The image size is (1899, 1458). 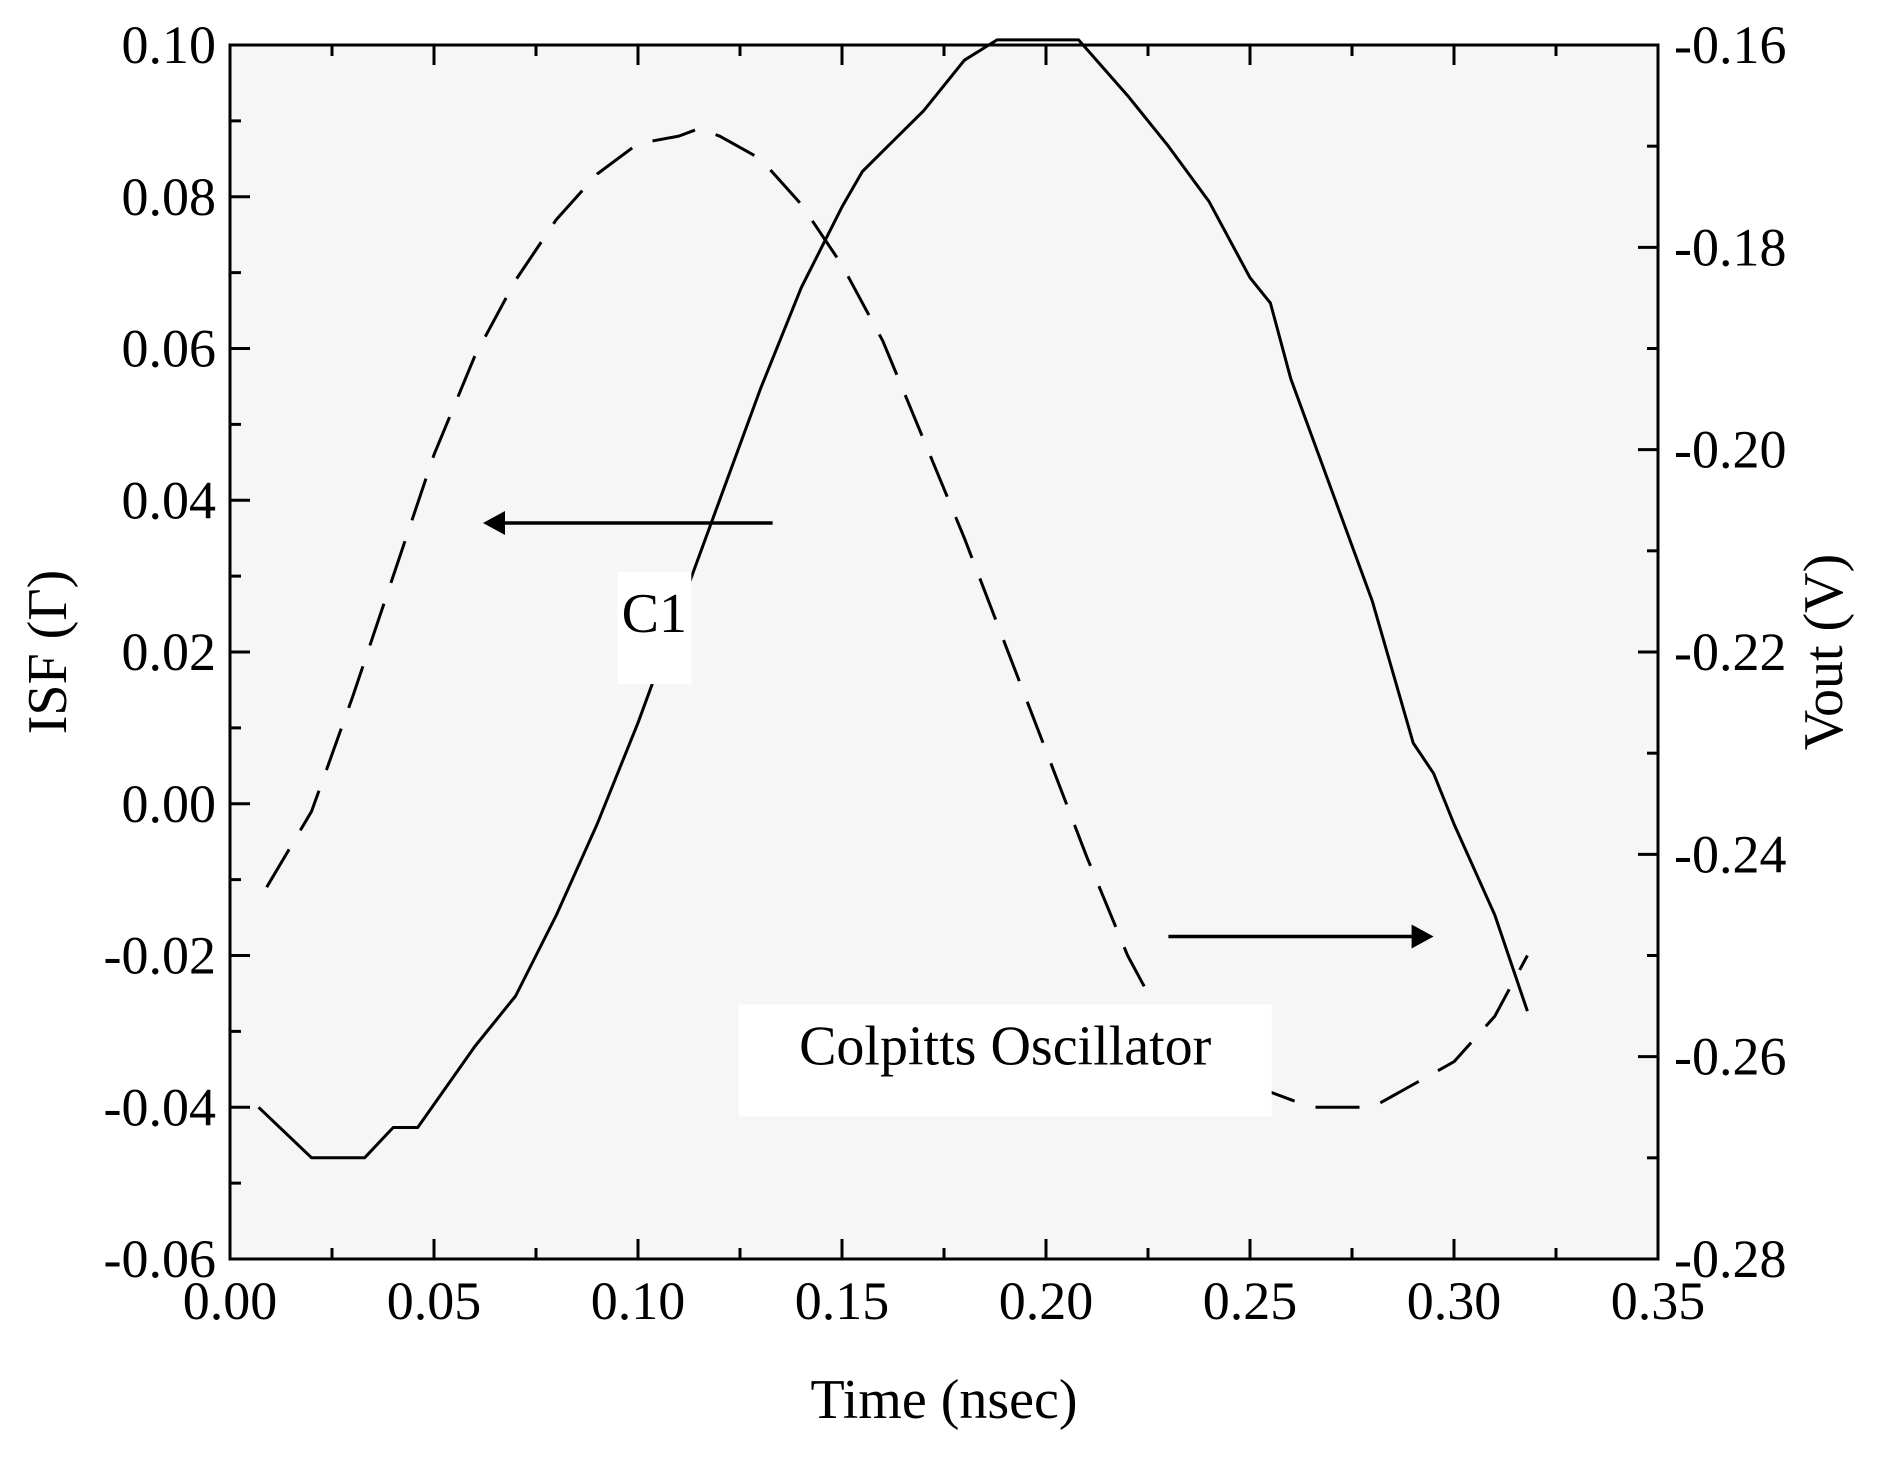 I want to click on y-right-tick-label: -0.28, so click(x=1730, y=1259).